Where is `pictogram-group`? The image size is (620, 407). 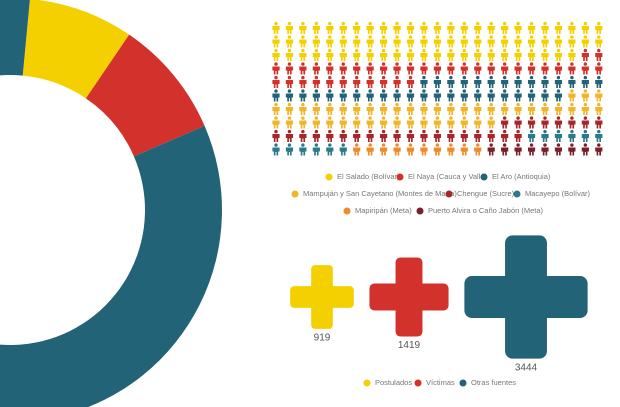 pictogram-group is located at coordinates (437, 142).